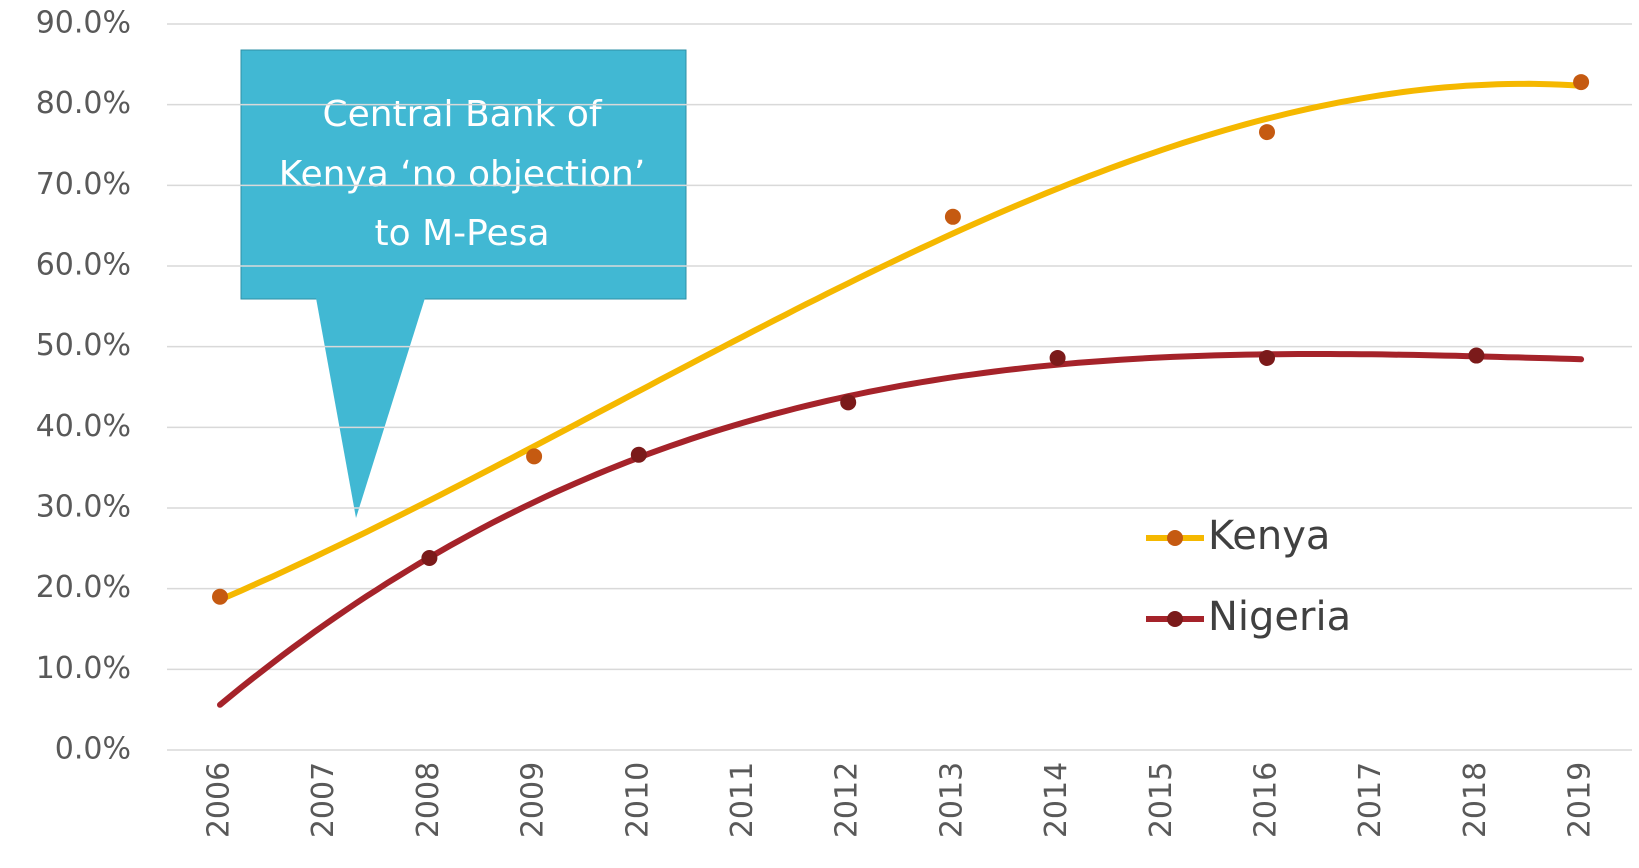  I want to click on y-tick-label: 70.0%, so click(83, 184).